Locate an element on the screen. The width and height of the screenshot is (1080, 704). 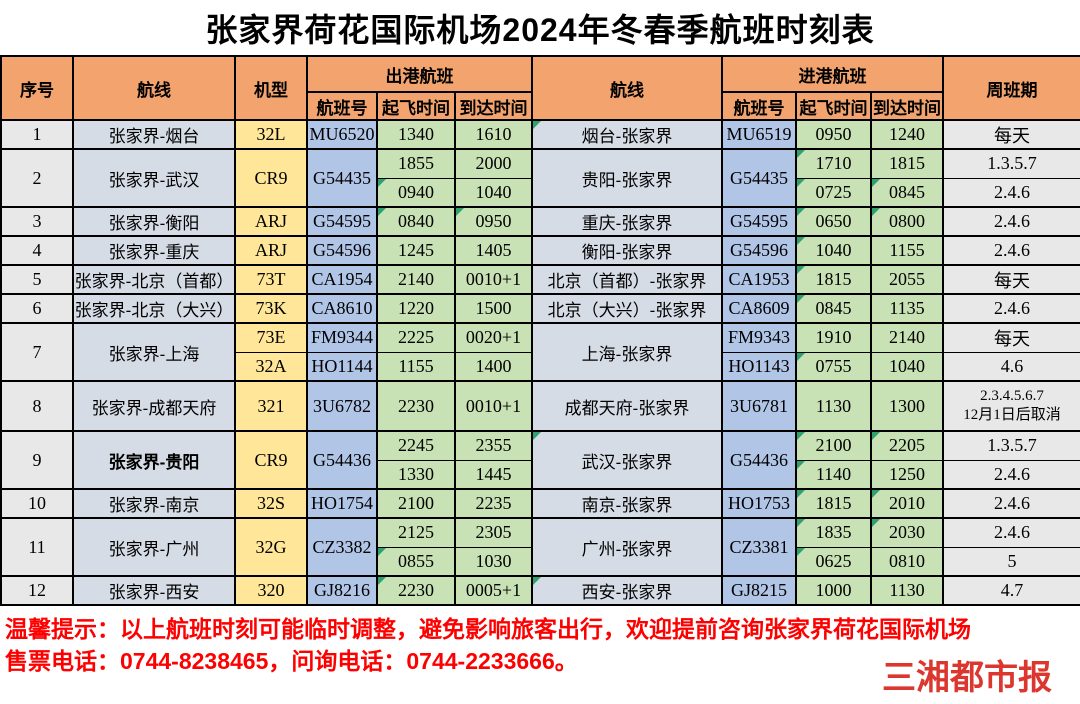
cell-in-arr-time: 0845 is located at coordinates (907, 192).